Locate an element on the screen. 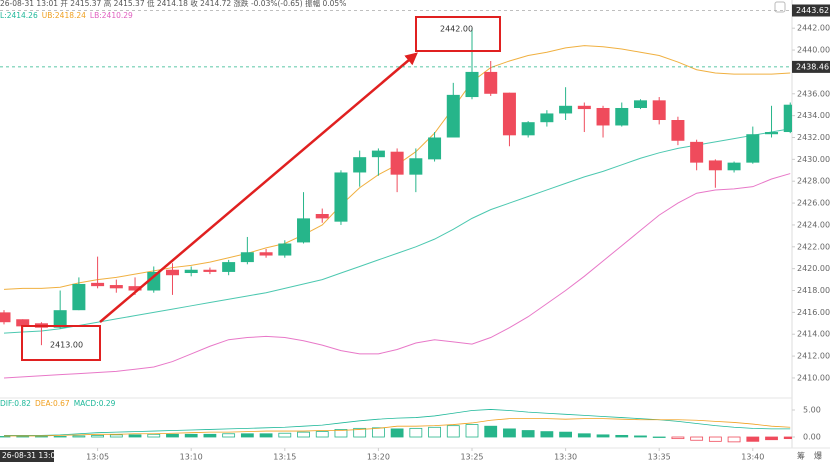 The height and width of the screenshot is (470, 830). y-tick-label: 2410.00 is located at coordinates (813, 377).